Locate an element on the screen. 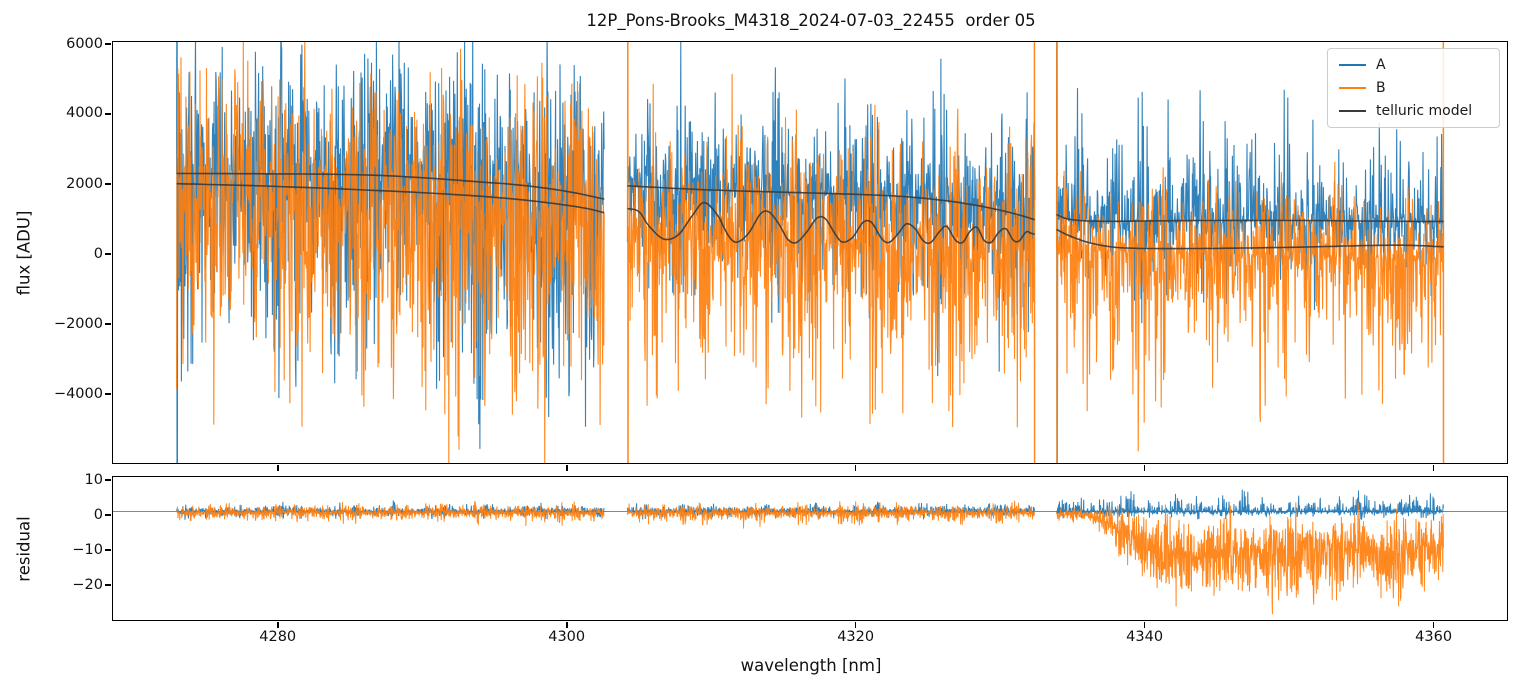 This screenshot has height=696, width=1523. series-b-line-swatch is located at coordinates (1352, 88).